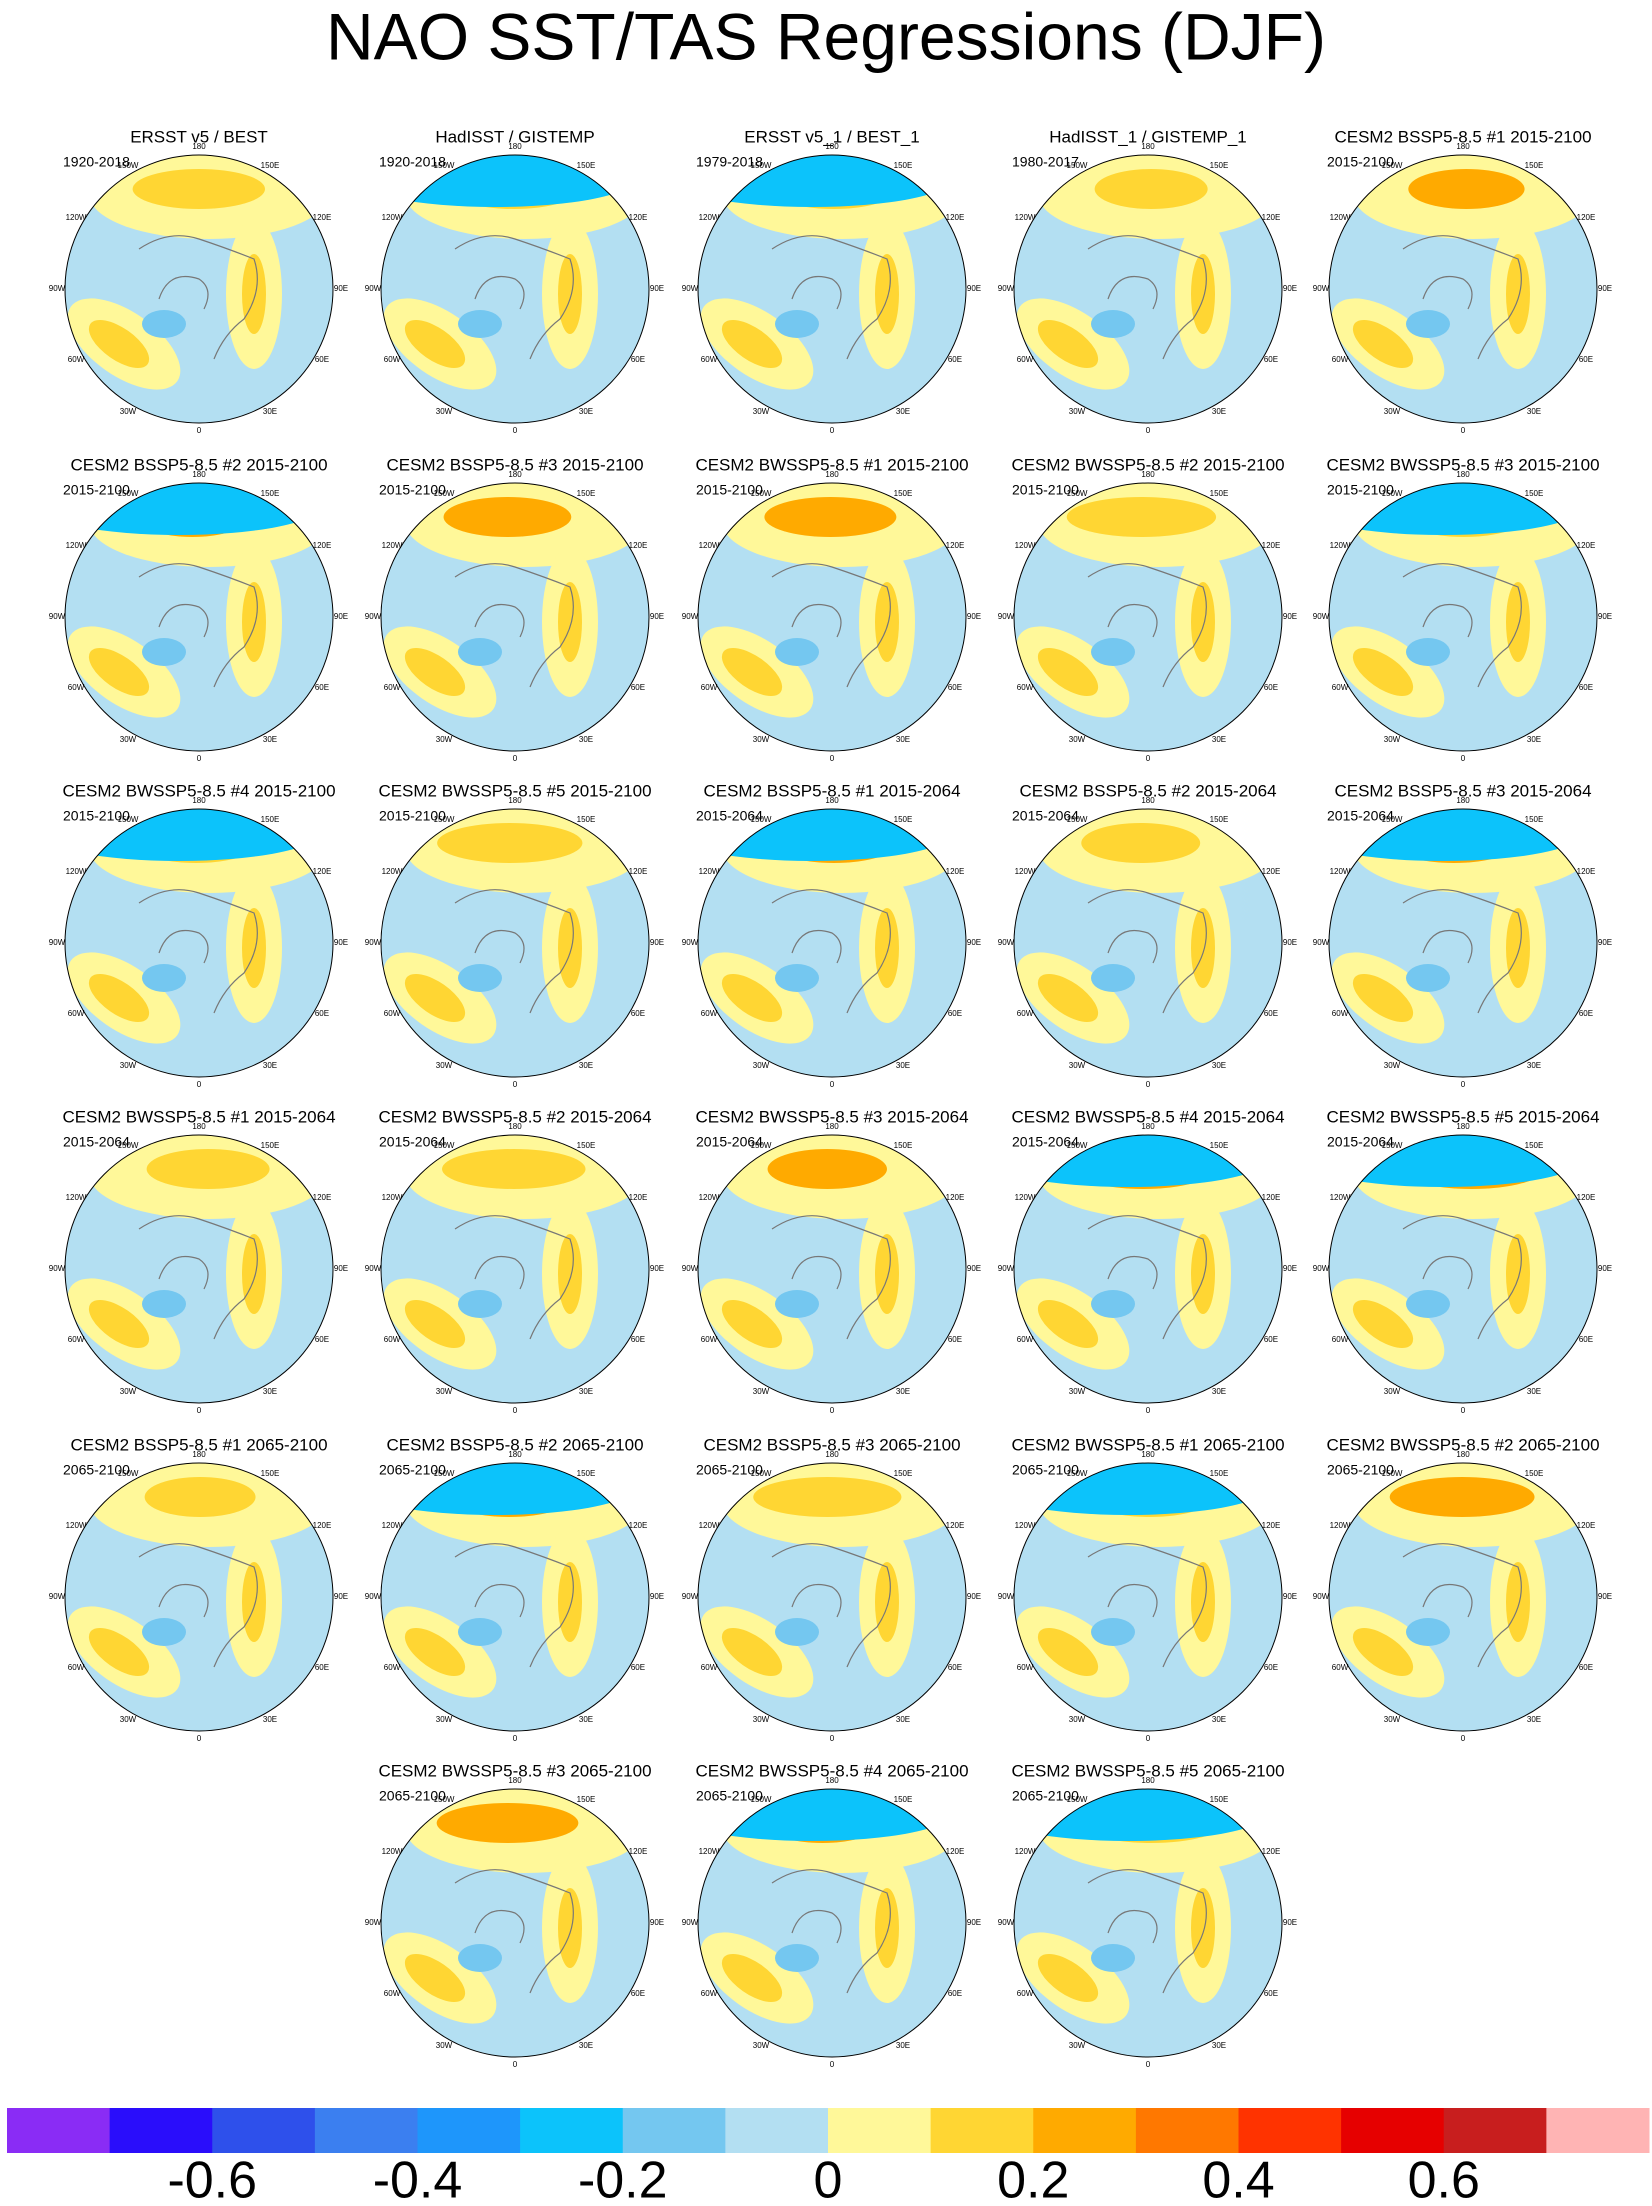  I want to click on panel-title: CESM2 BWSSP5-8.5 #2 2065-2100, so click(1462, 1444).